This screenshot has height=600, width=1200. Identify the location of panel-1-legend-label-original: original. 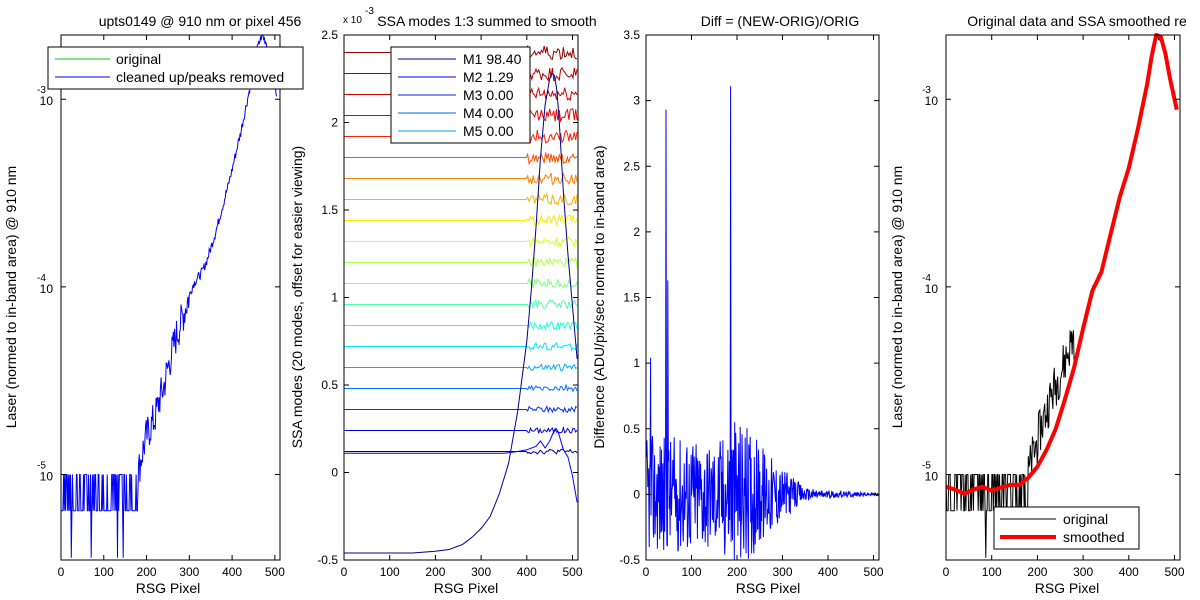
(138, 59).